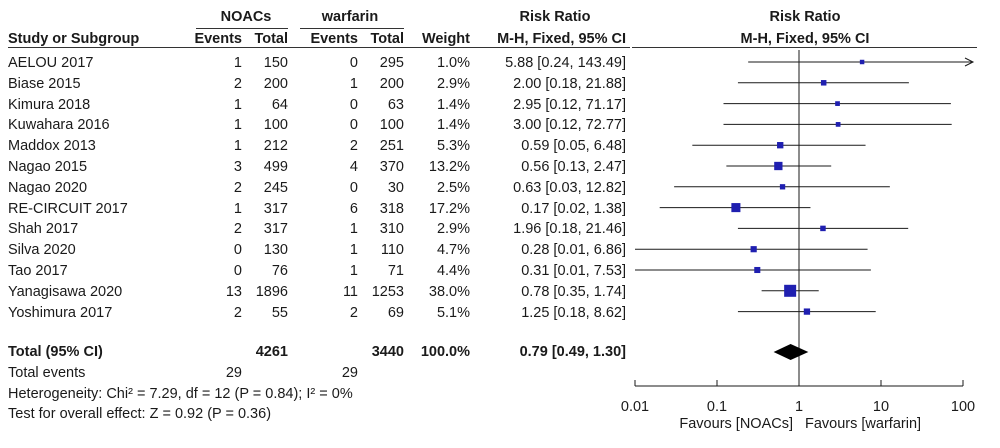 The height and width of the screenshot is (448, 1000). What do you see at coordinates (445, 352) in the screenshot?
I see `total-weight-value: 100.0%` at bounding box center [445, 352].